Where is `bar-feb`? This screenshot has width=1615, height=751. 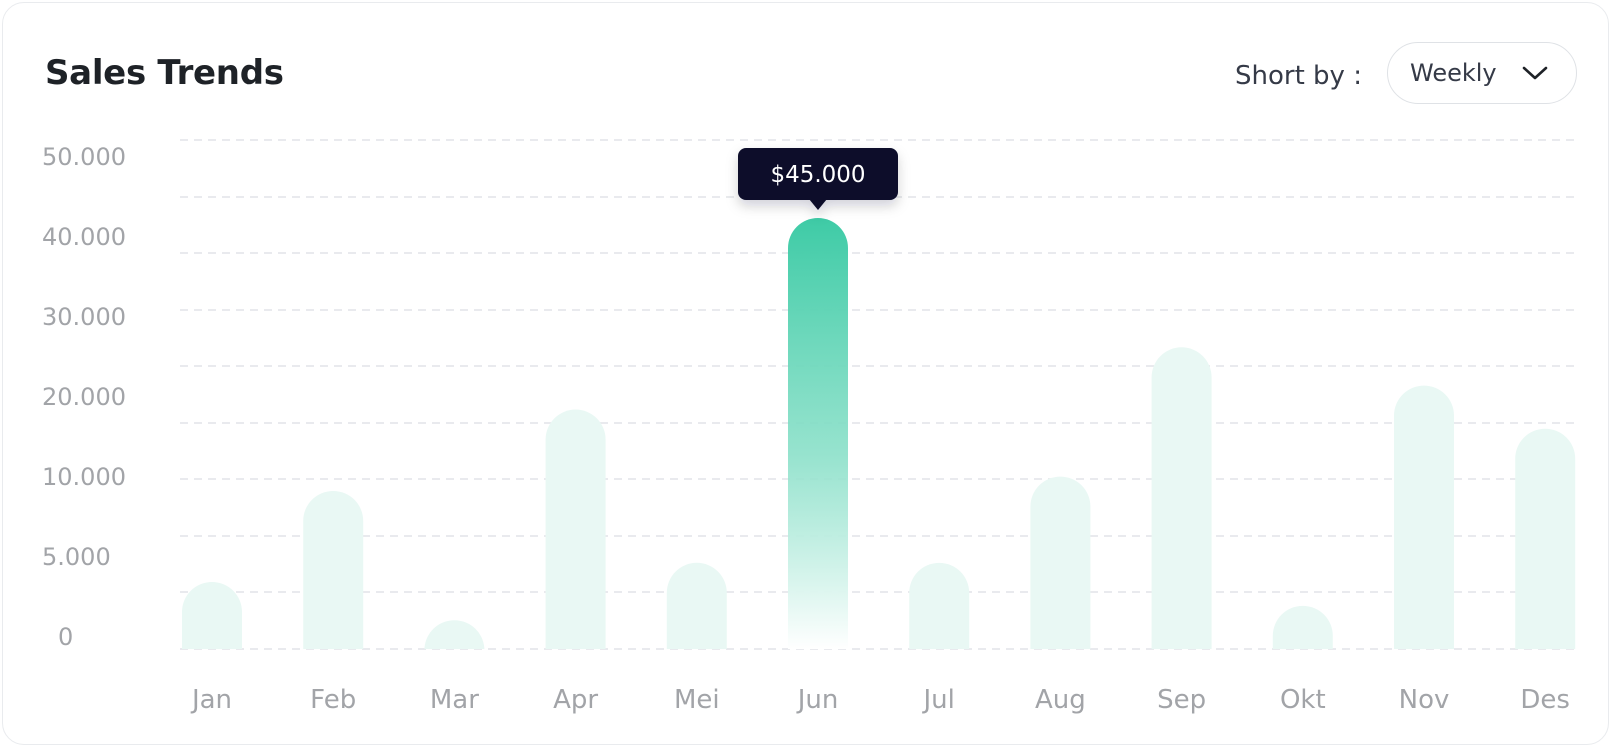 bar-feb is located at coordinates (333, 569).